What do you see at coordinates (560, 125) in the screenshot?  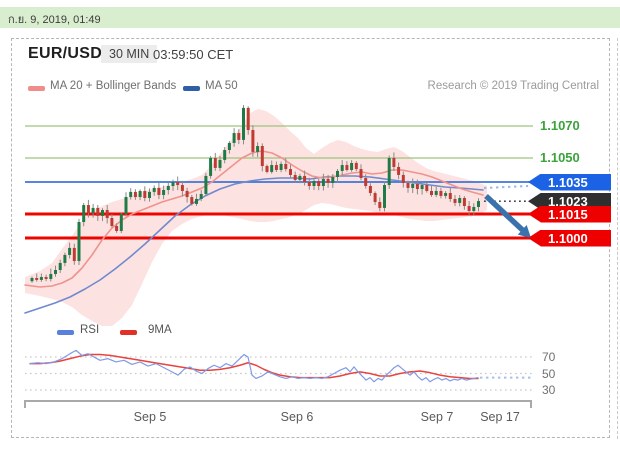 I see `price-level-label-1.1070: 1.1070` at bounding box center [560, 125].